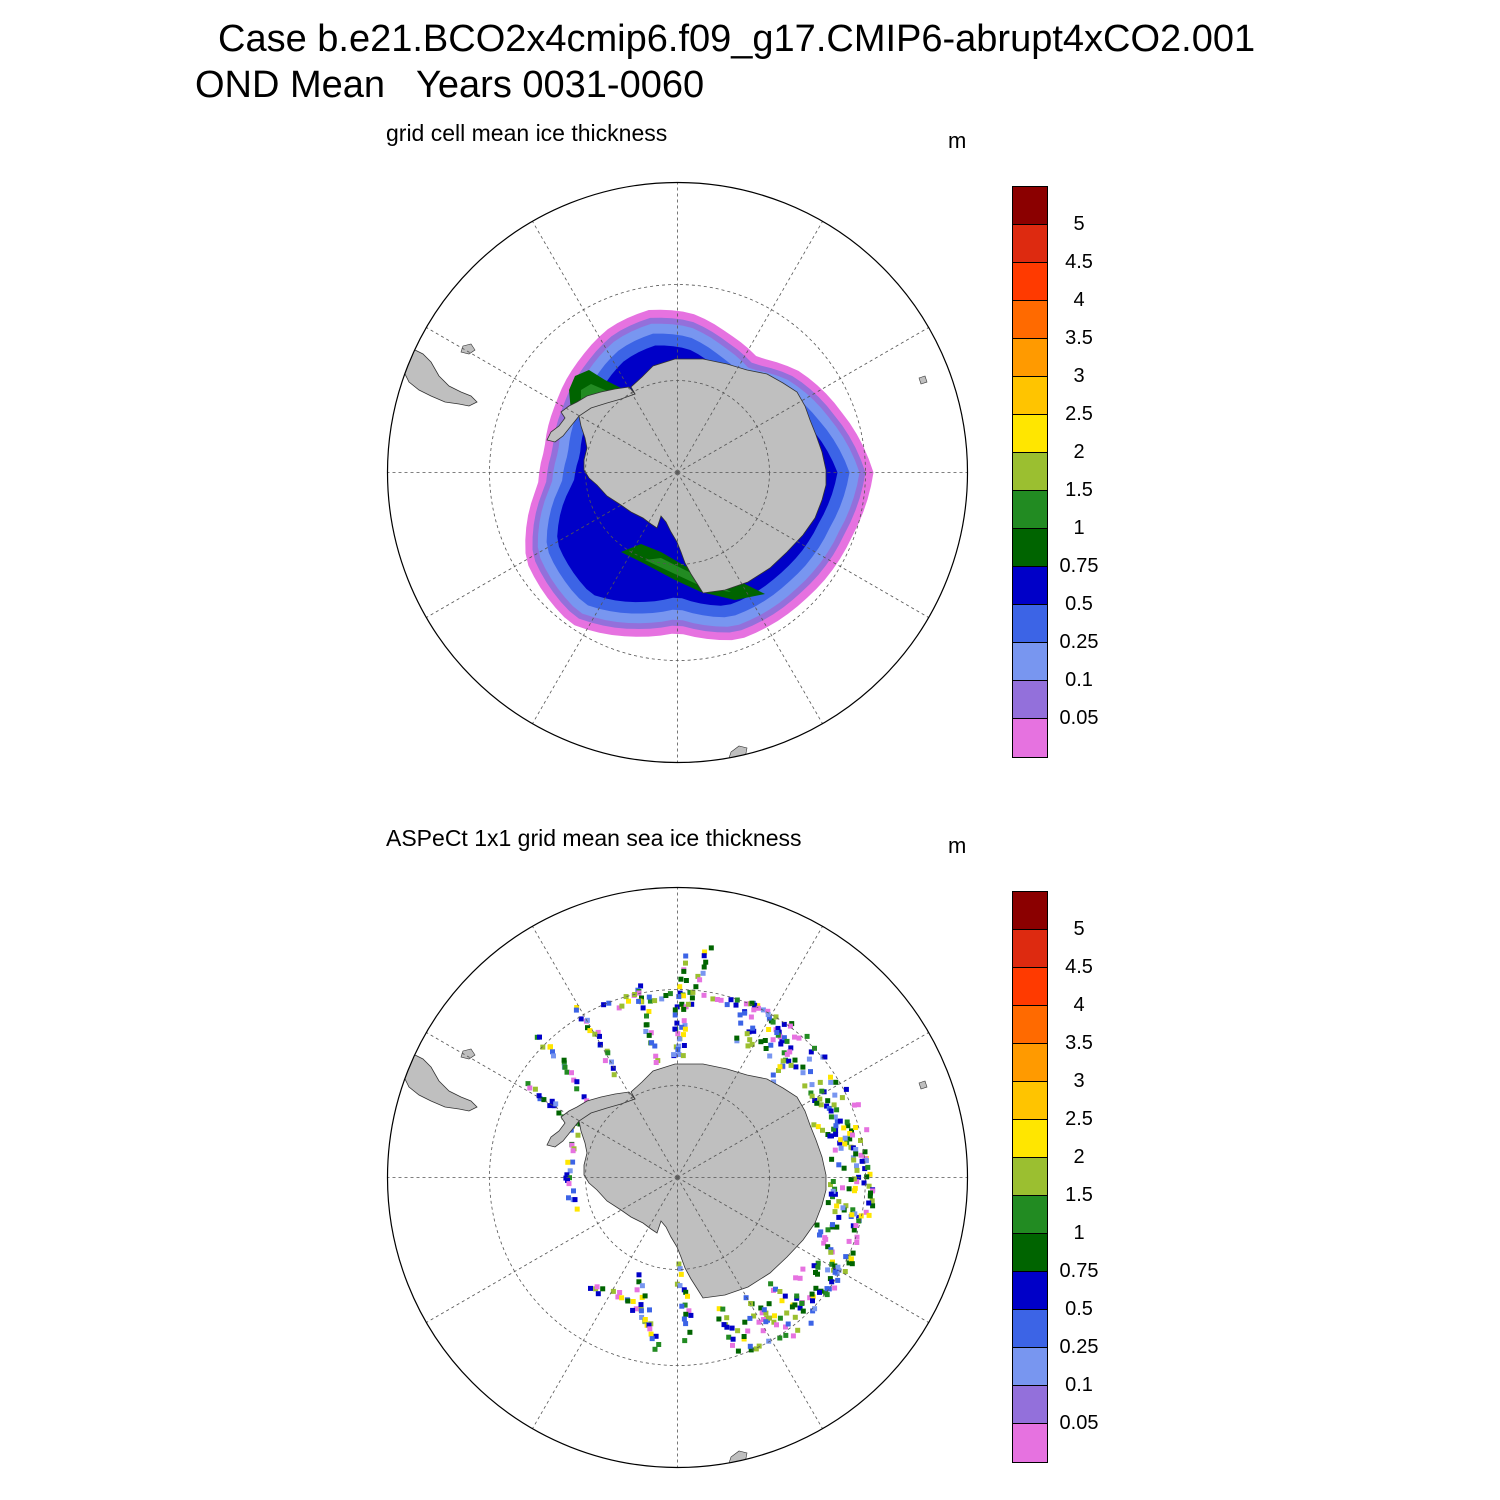 Image resolution: width=1500 pixels, height=1500 pixels. Describe the element at coordinates (1079, 604) in the screenshot. I see `colorbar-tick-label: 0.5` at that location.